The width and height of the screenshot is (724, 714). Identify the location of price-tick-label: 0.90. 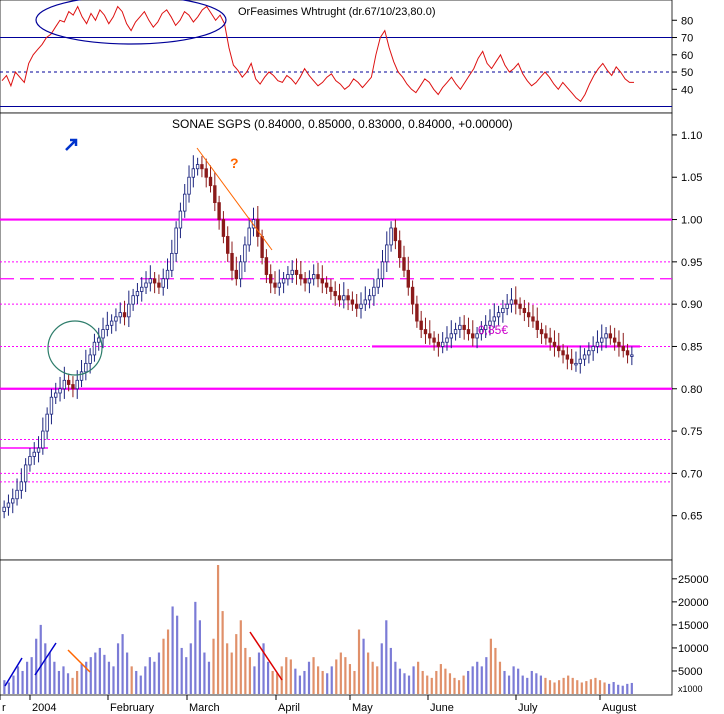
(691, 305).